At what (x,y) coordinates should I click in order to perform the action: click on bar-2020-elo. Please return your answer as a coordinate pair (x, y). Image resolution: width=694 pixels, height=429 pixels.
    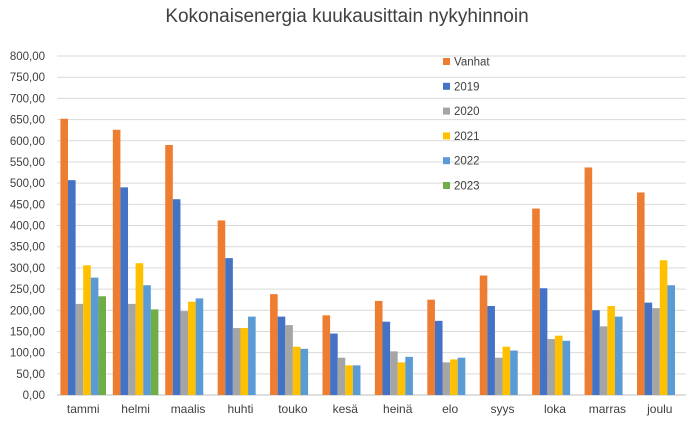
    Looking at the image, I should click on (446, 378).